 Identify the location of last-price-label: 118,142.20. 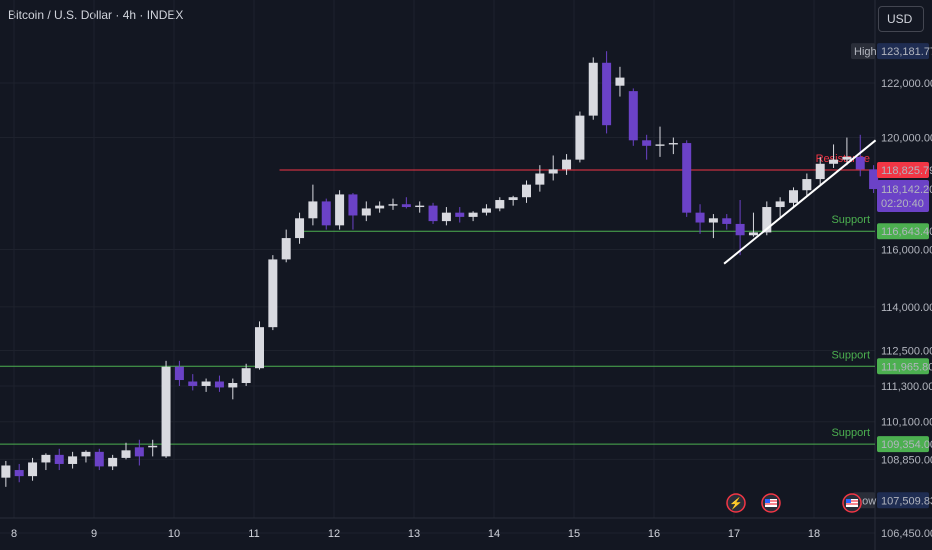
(906, 190).